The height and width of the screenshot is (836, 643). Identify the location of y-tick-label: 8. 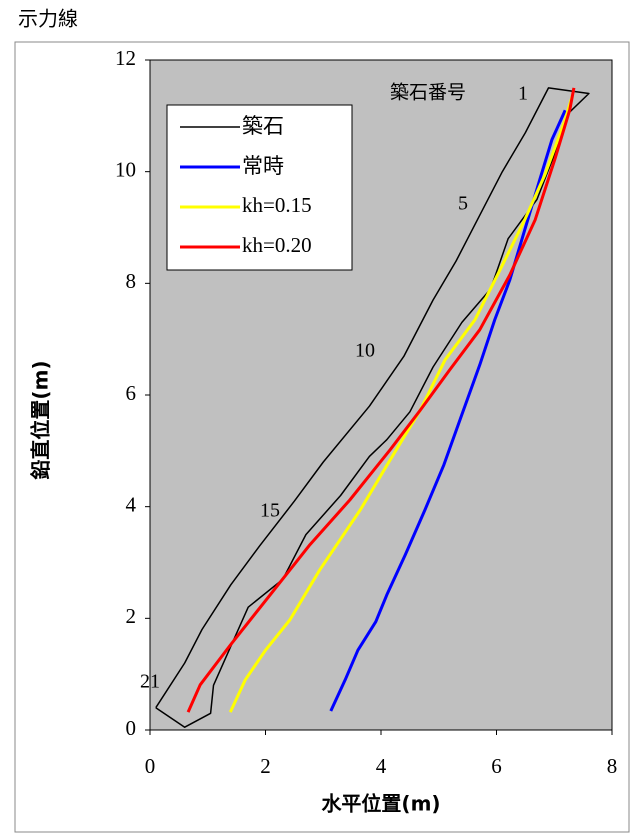
(131, 281).